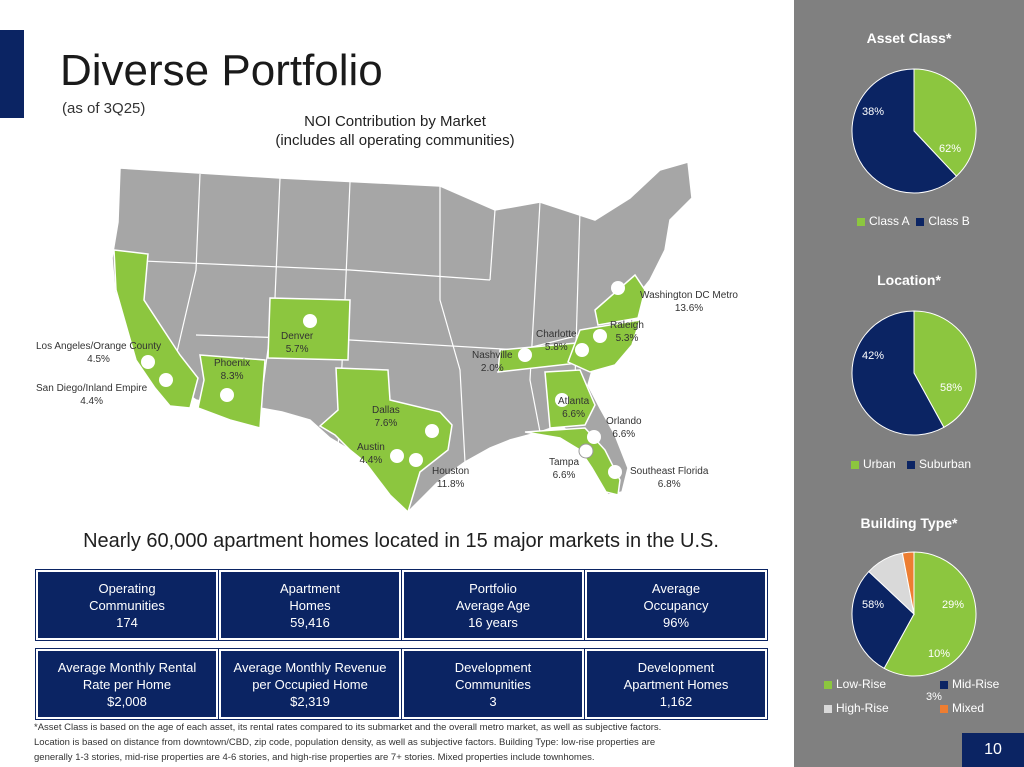 This screenshot has width=1024, height=767. I want to click on pie-slice-suburban, so click(898, 373).